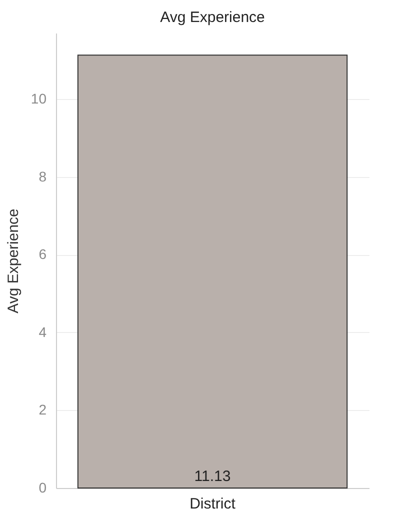 The width and height of the screenshot is (404, 519). Describe the element at coordinates (42, 254) in the screenshot. I see `y-tick-label: 6` at that location.